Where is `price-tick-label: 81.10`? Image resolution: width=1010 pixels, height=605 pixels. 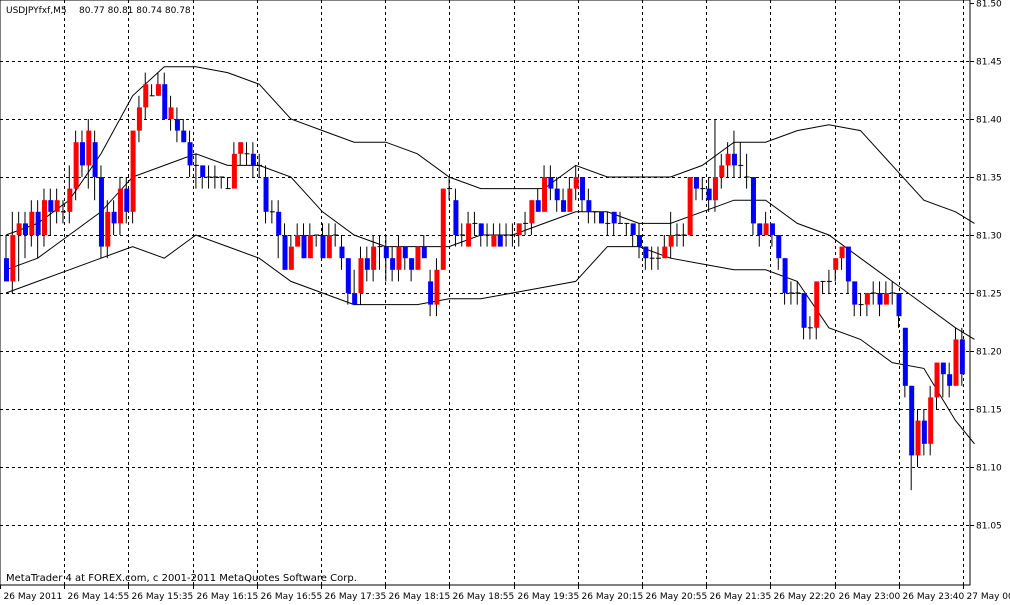 price-tick-label: 81.10 is located at coordinates (989, 469).